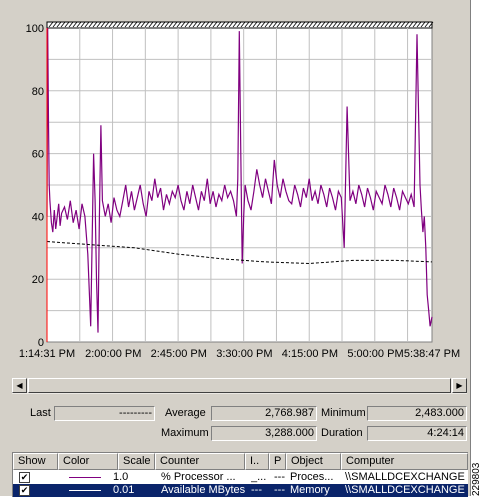 Image resolution: width=482 pixels, height=497 pixels. What do you see at coordinates (38, 217) in the screenshot?
I see `y-tick-label: 40` at bounding box center [38, 217].